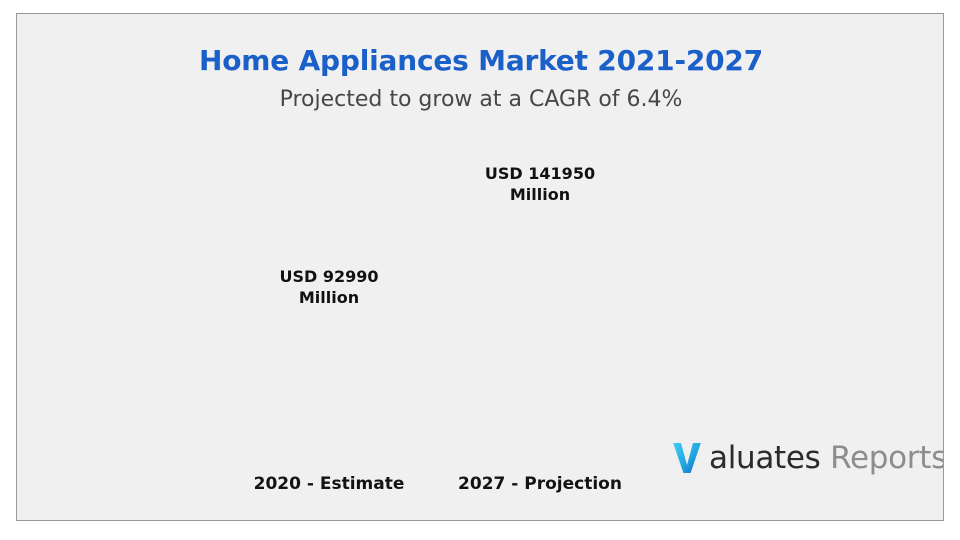  I want to click on brand-word-secondary, so click(826, 458).